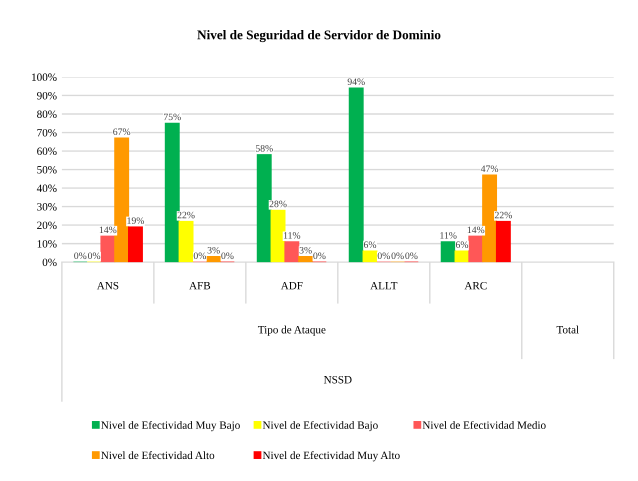  What do you see at coordinates (47, 226) in the screenshot?
I see `y-tick-label: 20%` at bounding box center [47, 226].